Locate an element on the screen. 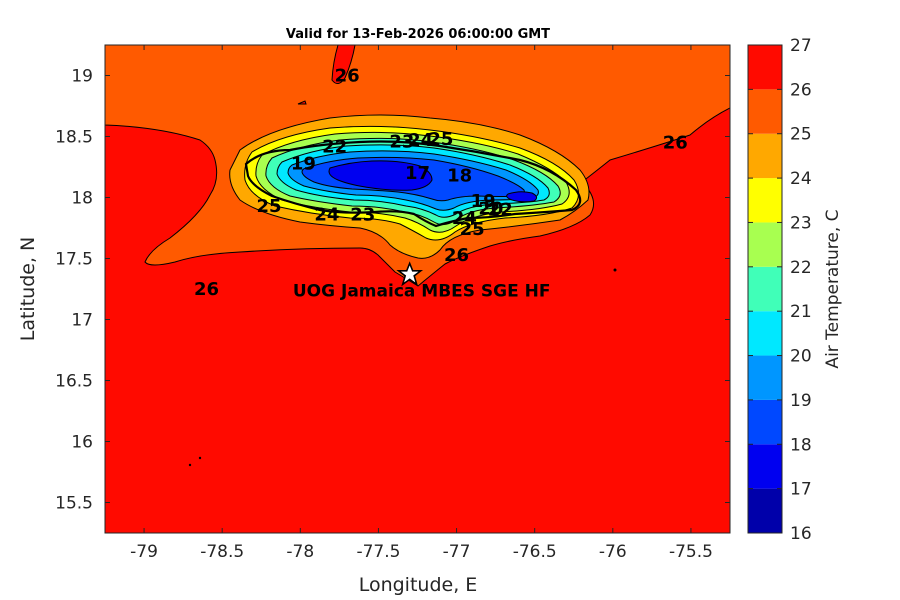 This screenshot has height=600, width=900. y-tick-label: 17 is located at coordinates (82, 321).